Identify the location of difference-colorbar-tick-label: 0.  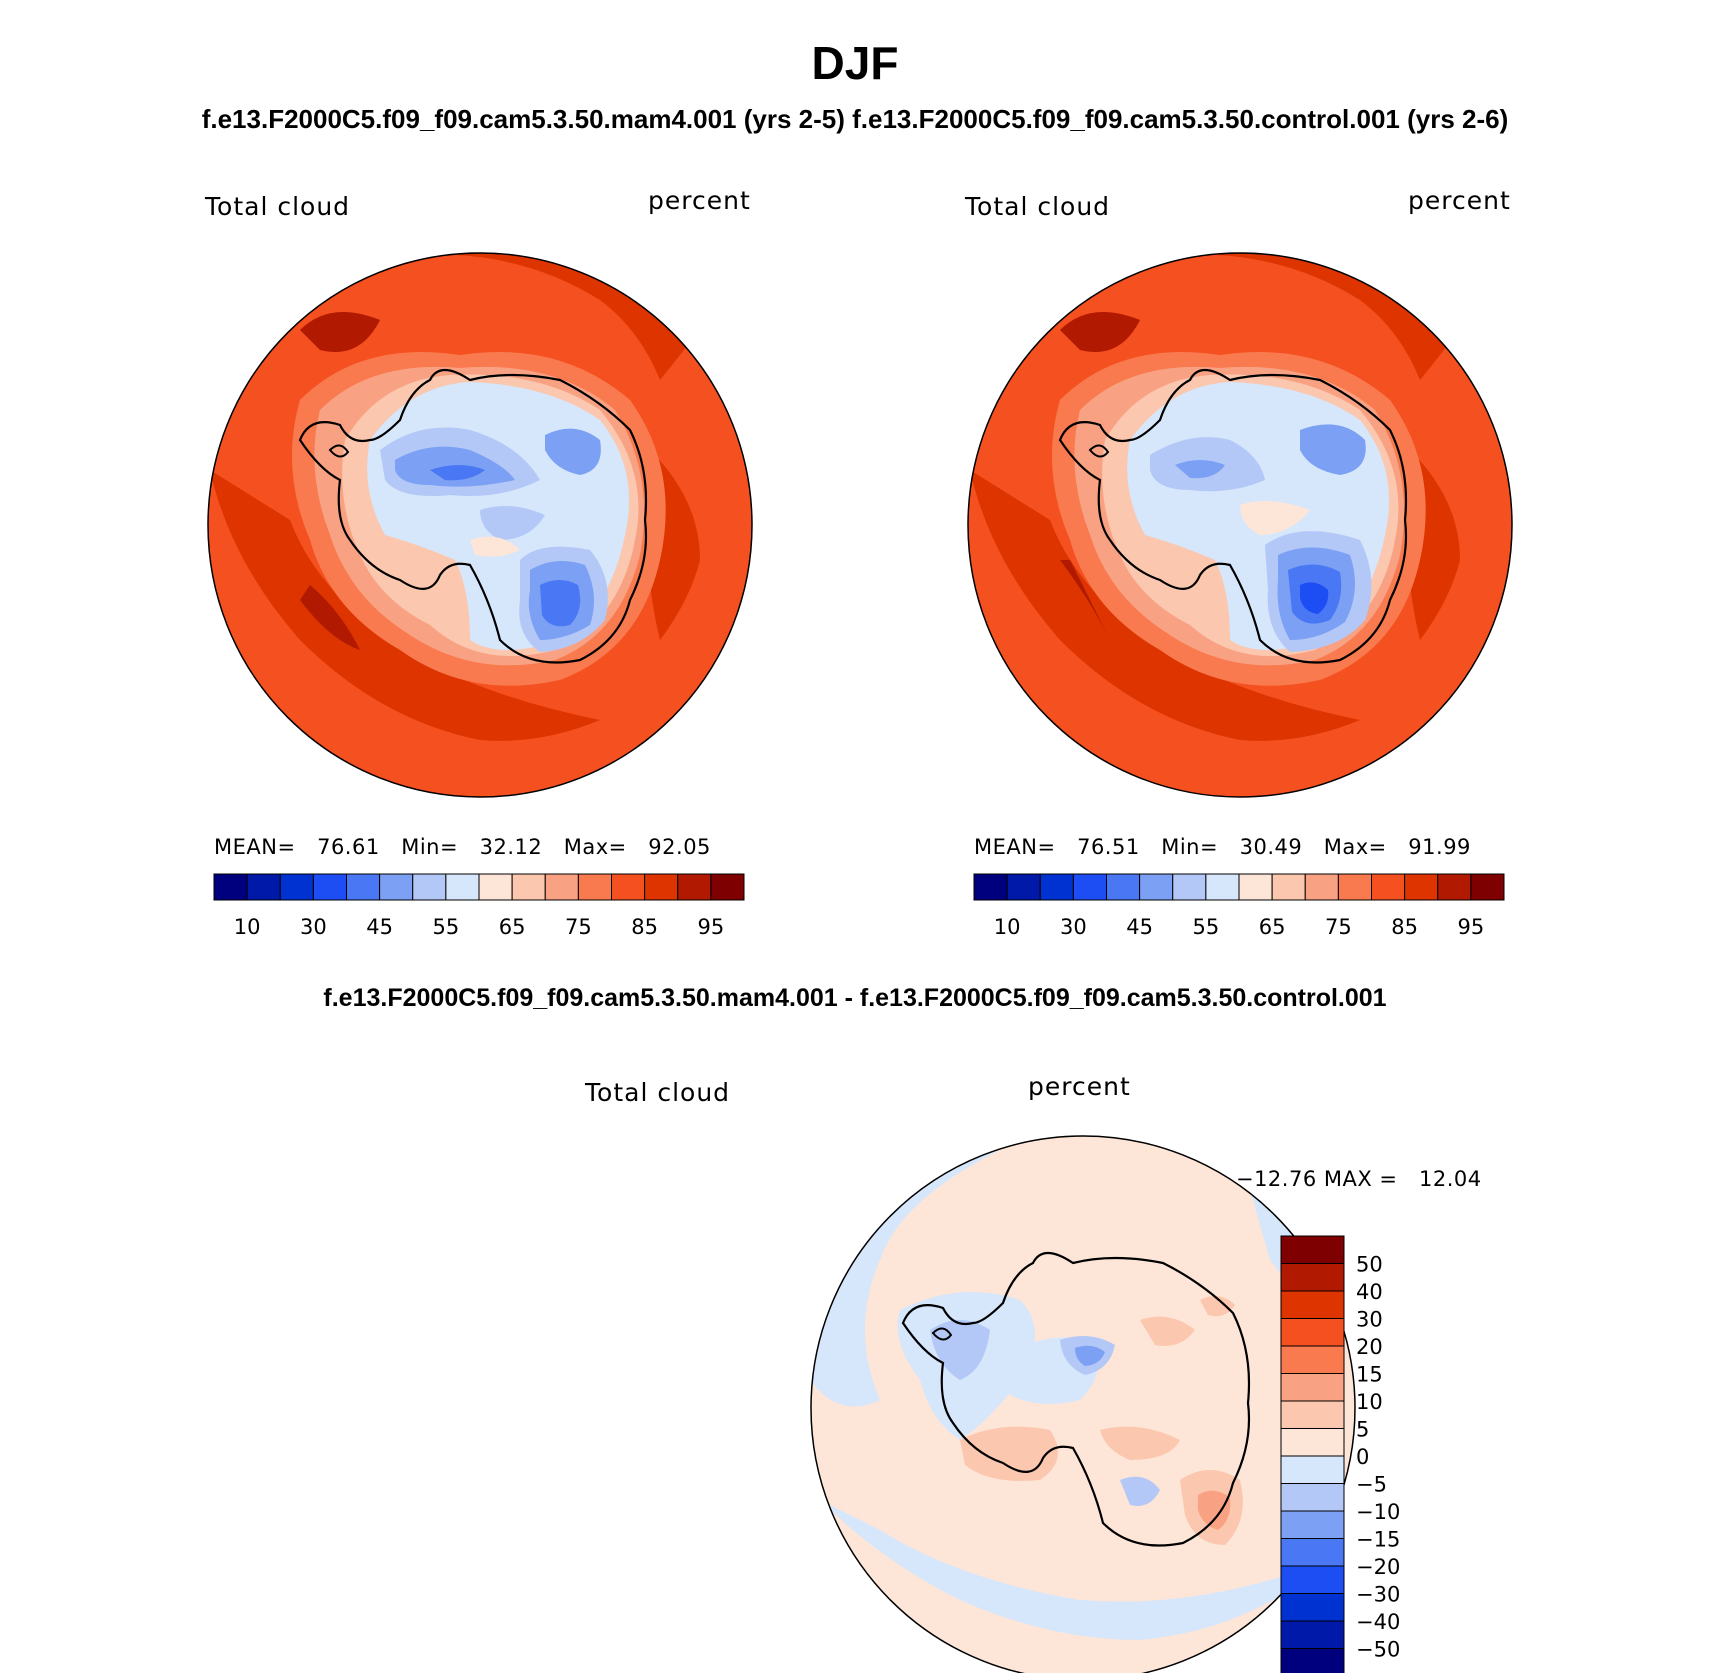
(1362, 1457).